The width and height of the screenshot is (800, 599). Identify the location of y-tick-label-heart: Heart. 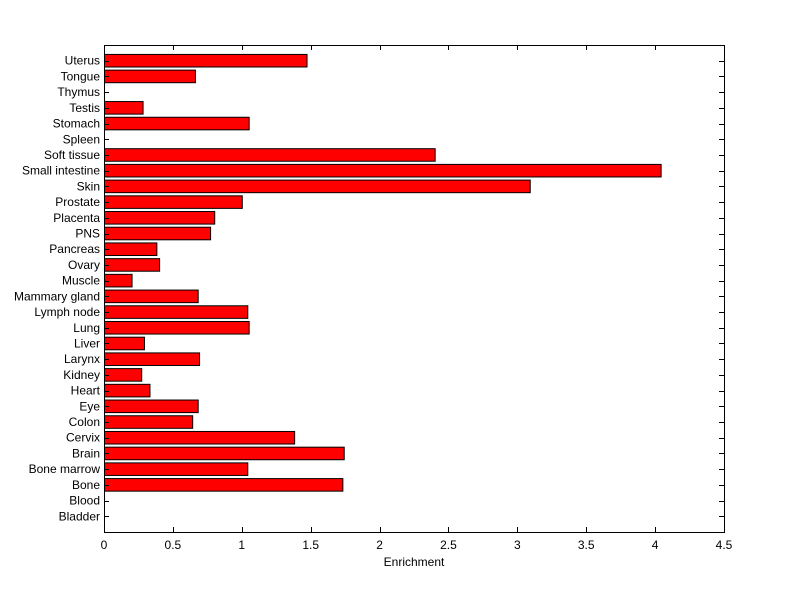
(86, 391).